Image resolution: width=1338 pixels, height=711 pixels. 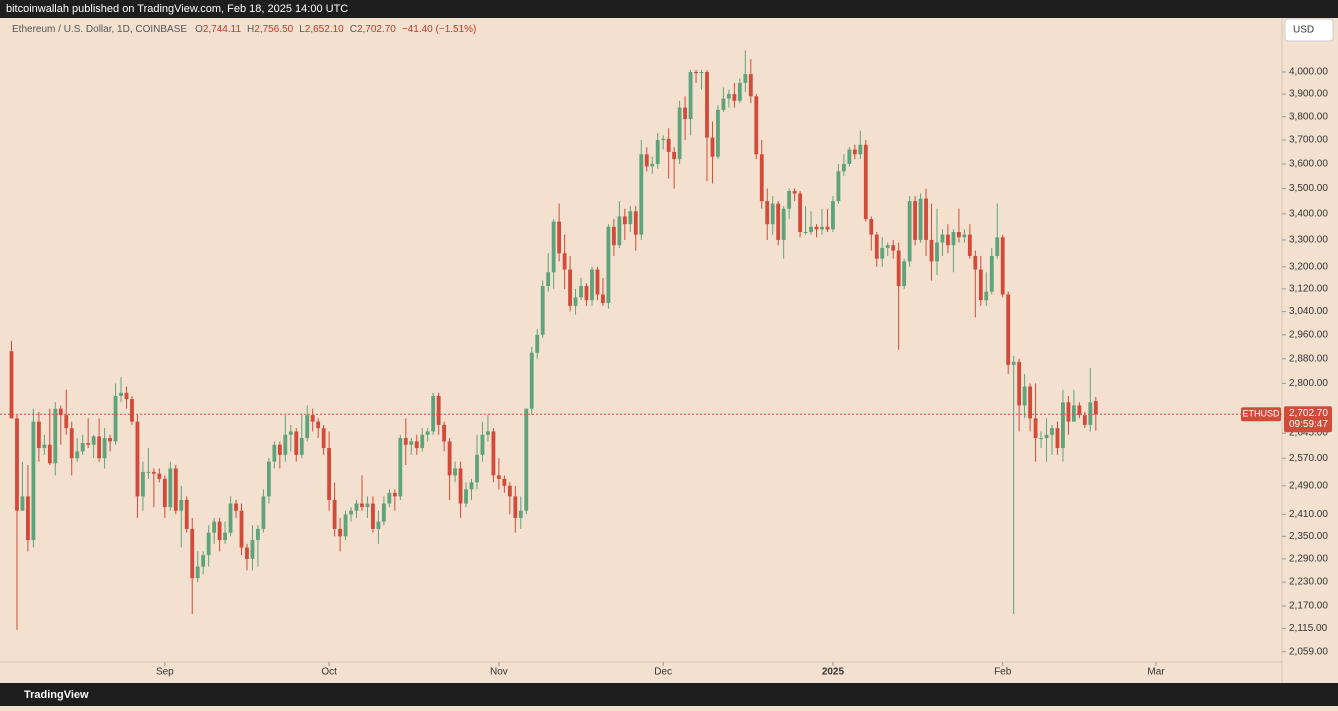 I want to click on price-tag, so click(x=1308, y=419).